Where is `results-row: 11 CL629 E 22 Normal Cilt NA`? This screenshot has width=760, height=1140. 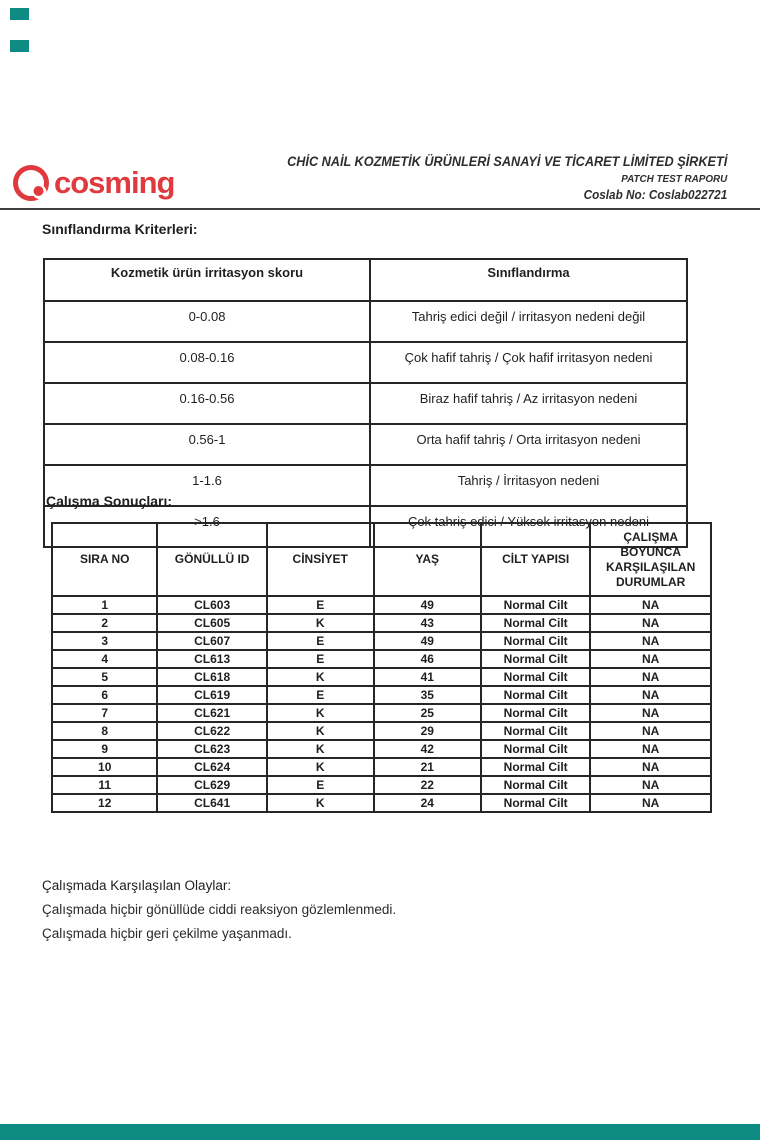 results-row: 11 CL629 E 22 Normal Cilt NA is located at coordinates (381, 785).